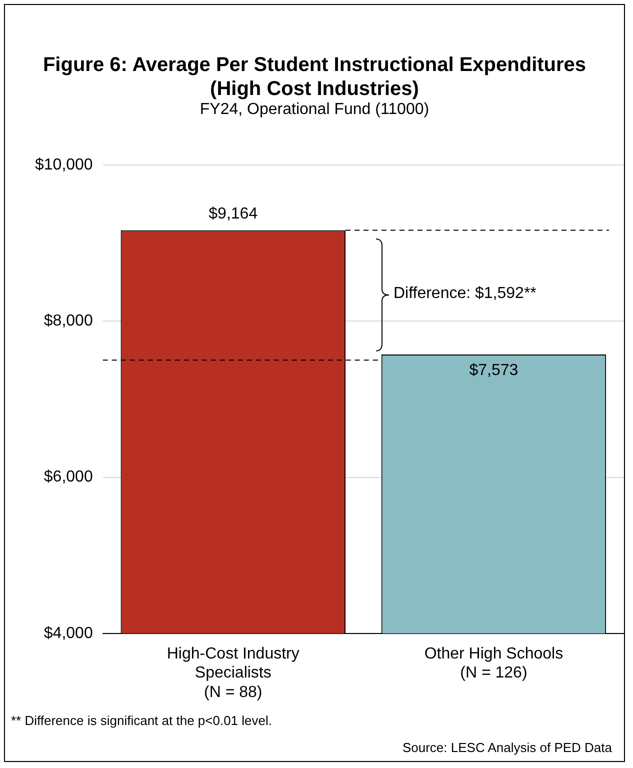  I want to click on x-tick-label: High-Cost Industry Specialists (N = 88), so click(233, 673).